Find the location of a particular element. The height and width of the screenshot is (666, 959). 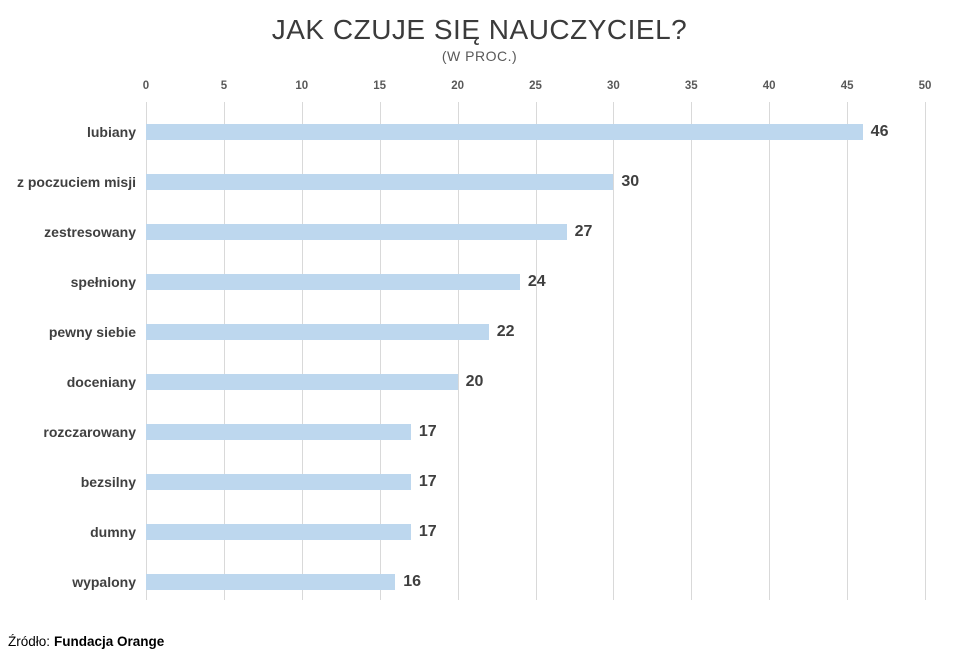

bar-bezsilny is located at coordinates (278, 482).